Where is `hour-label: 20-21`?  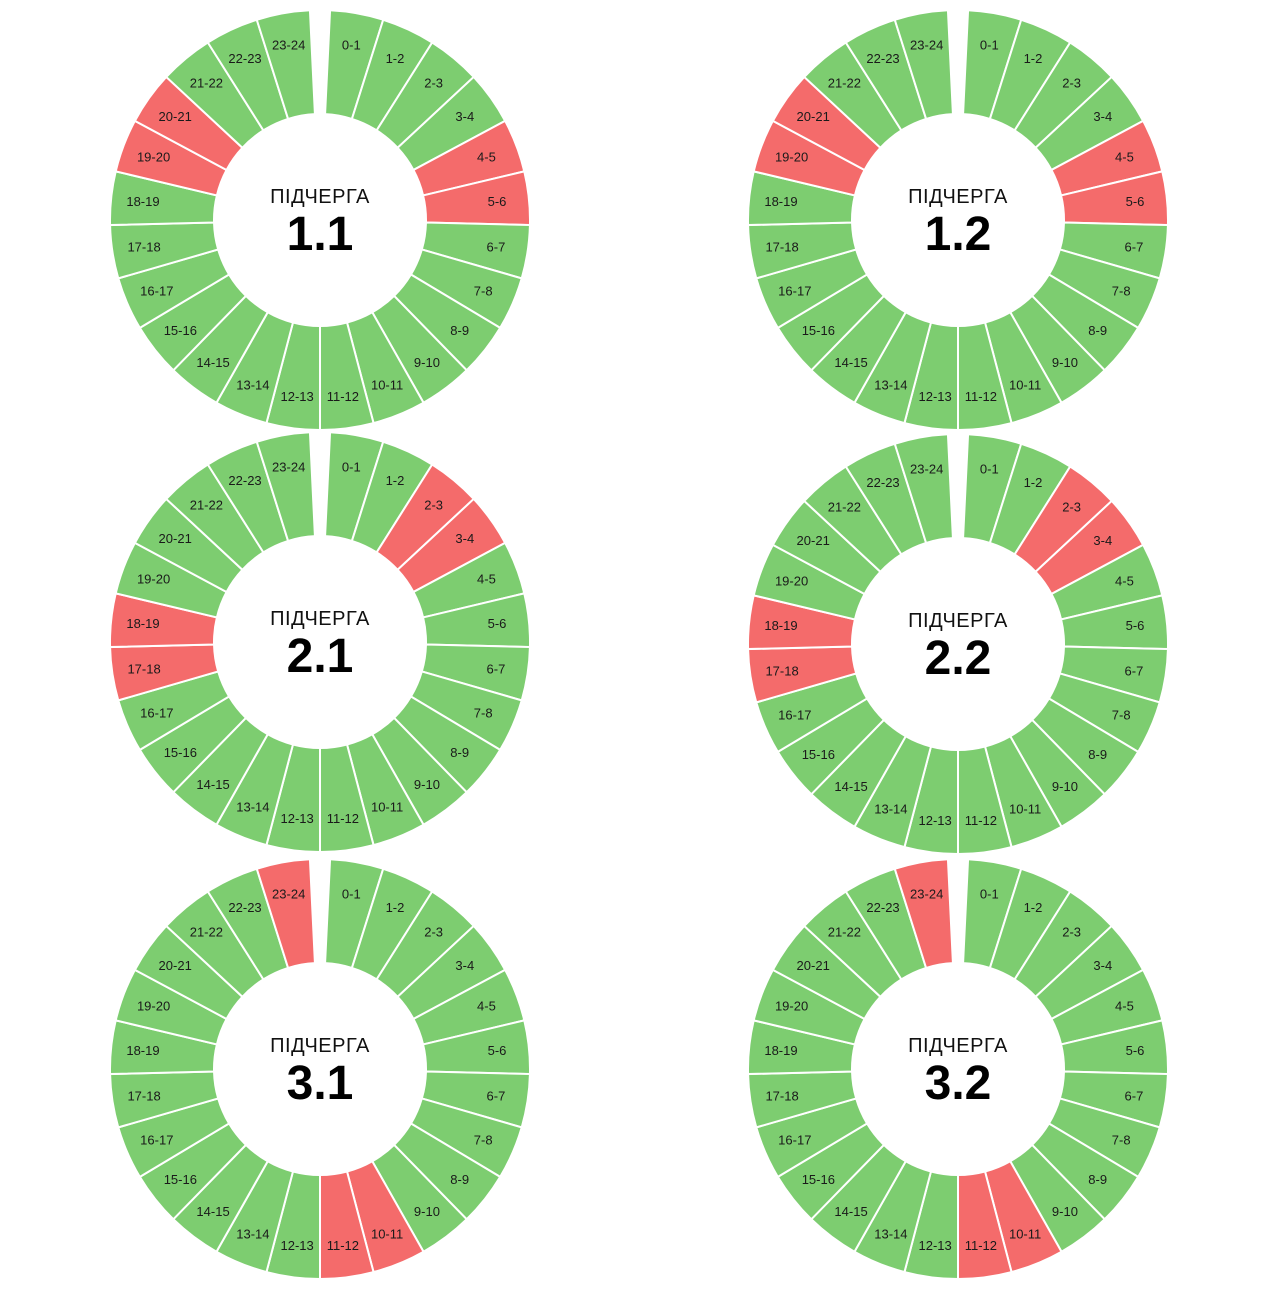 hour-label: 20-21 is located at coordinates (813, 965).